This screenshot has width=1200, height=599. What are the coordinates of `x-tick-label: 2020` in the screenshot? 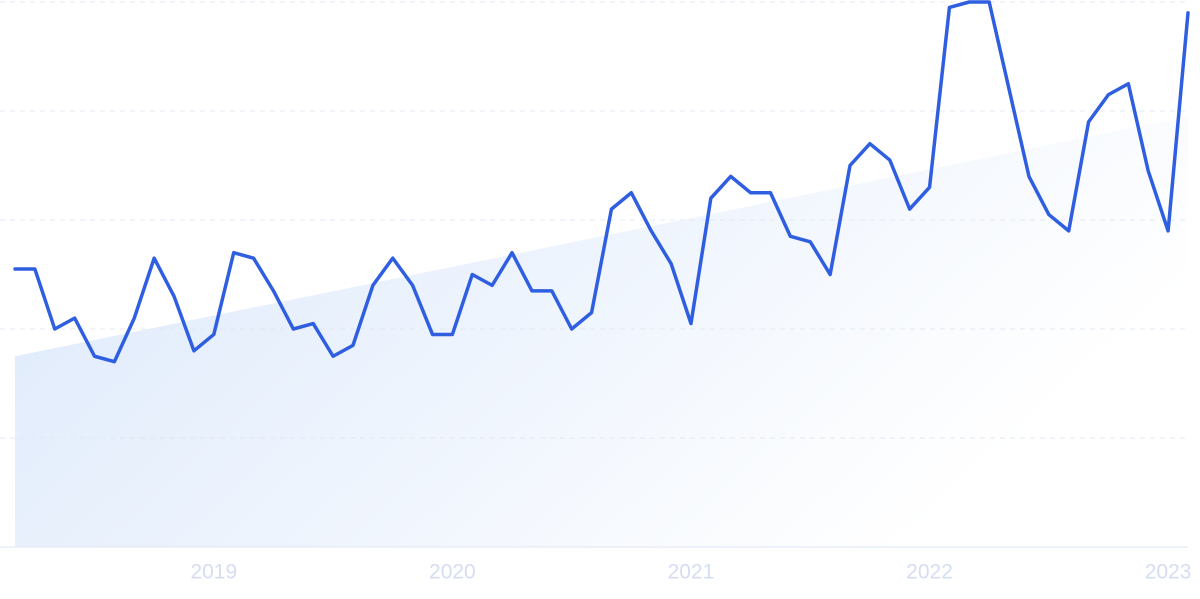 It's located at (452, 572).